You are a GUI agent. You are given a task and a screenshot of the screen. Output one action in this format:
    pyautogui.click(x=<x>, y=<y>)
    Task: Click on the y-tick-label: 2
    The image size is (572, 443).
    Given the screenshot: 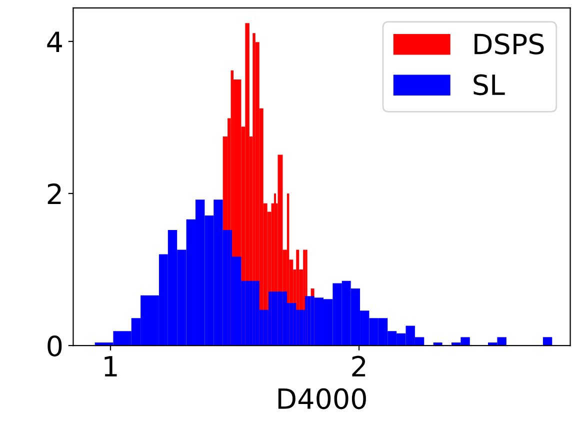 What is the action you would take?
    pyautogui.click(x=54, y=193)
    